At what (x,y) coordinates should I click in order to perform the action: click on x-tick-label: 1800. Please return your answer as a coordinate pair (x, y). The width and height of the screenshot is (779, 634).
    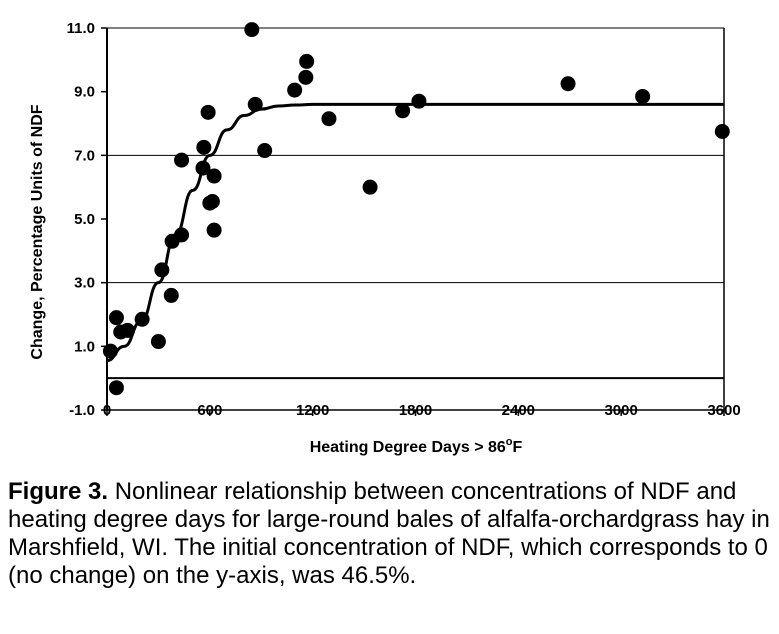
    Looking at the image, I should click on (415, 410).